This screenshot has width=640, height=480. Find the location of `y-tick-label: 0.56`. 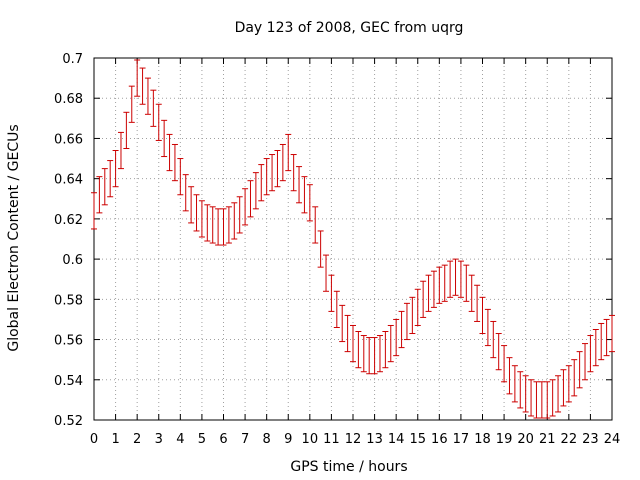

y-tick-label: 0.56 is located at coordinates (68, 341).